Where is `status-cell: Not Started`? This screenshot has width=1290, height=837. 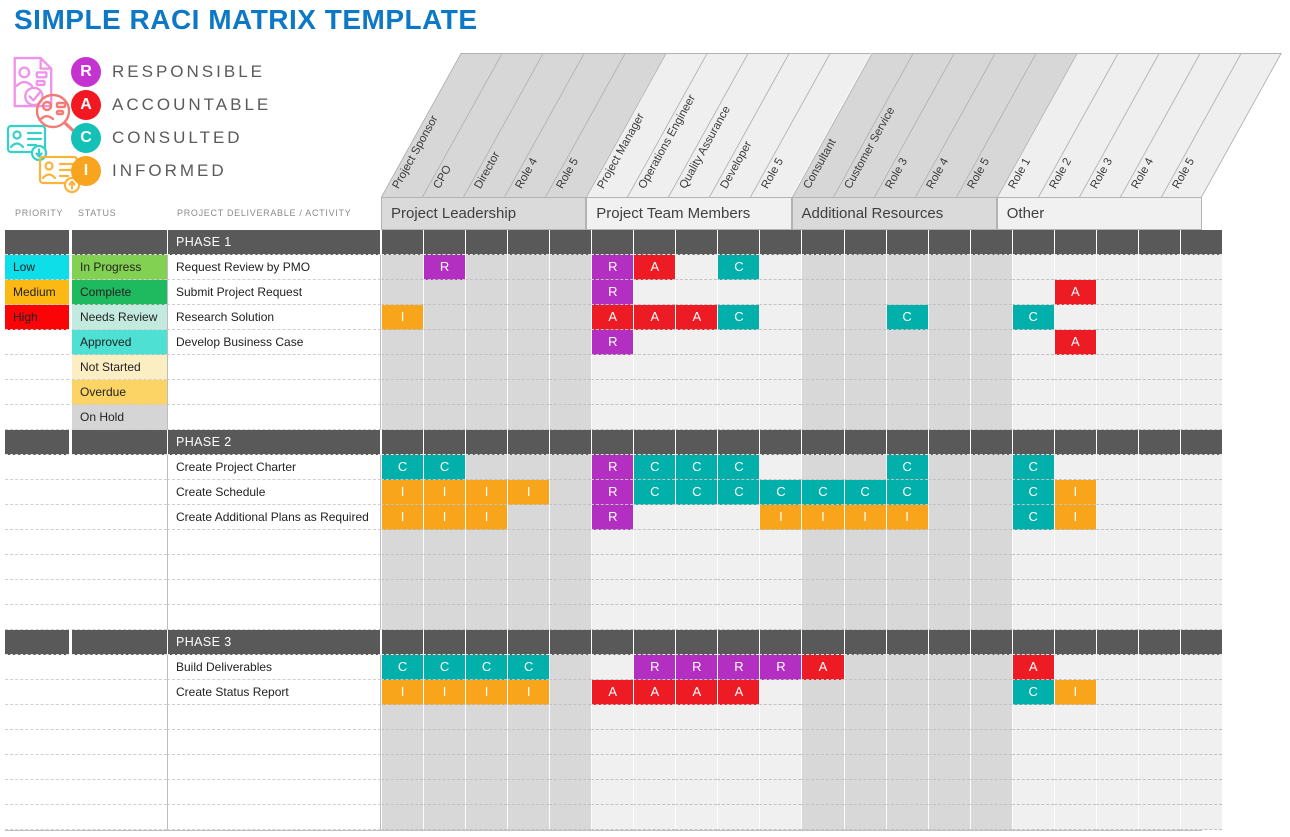 status-cell: Not Started is located at coordinates (119, 367).